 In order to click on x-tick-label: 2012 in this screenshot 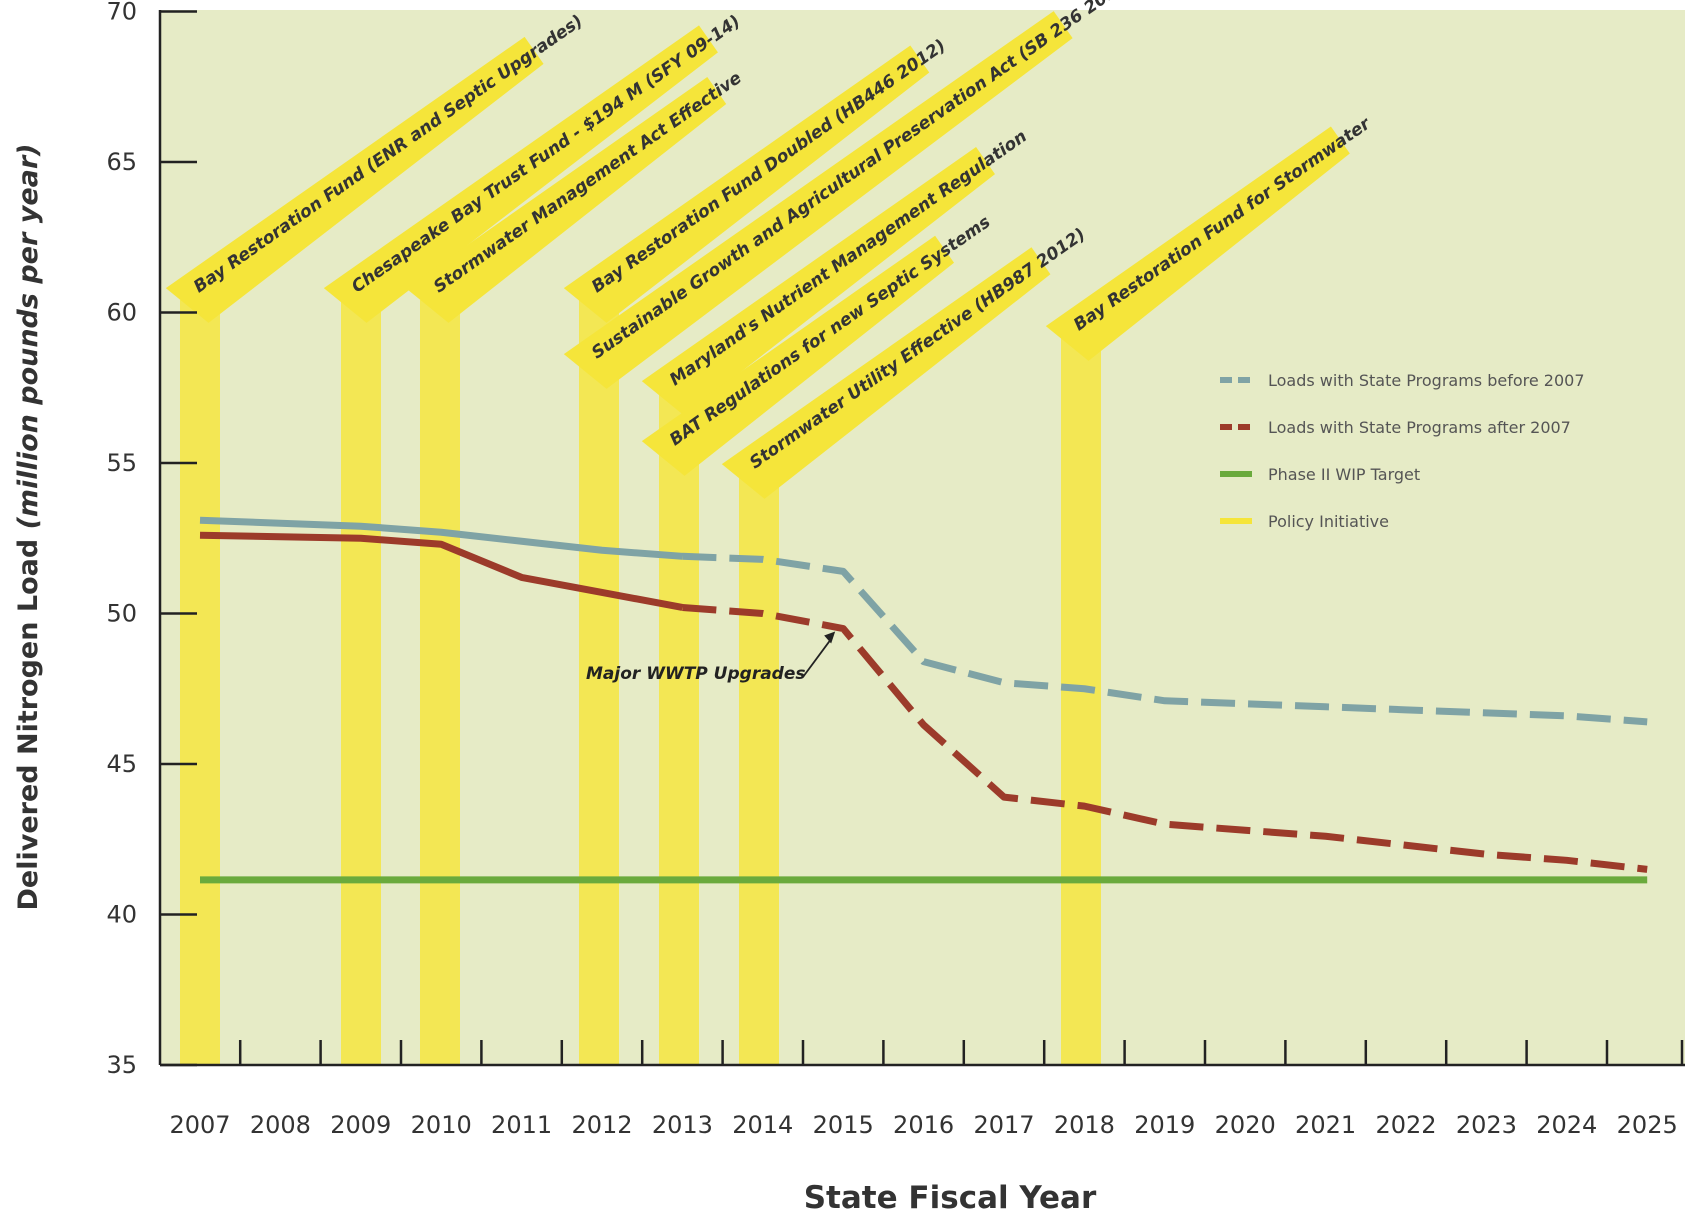, I will do `click(601, 1125)`.